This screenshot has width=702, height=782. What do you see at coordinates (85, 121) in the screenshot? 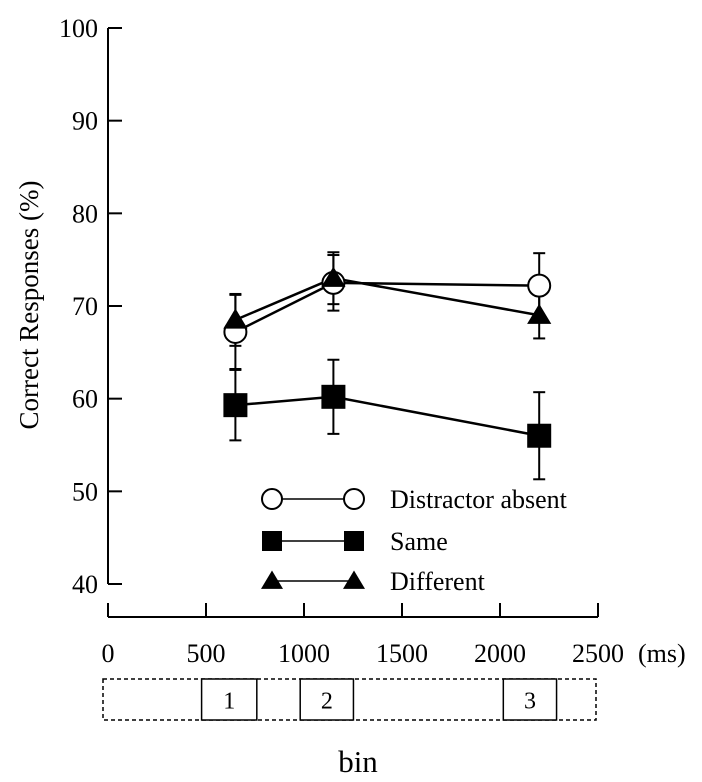
I see `y-tick-label: 90` at bounding box center [85, 121].